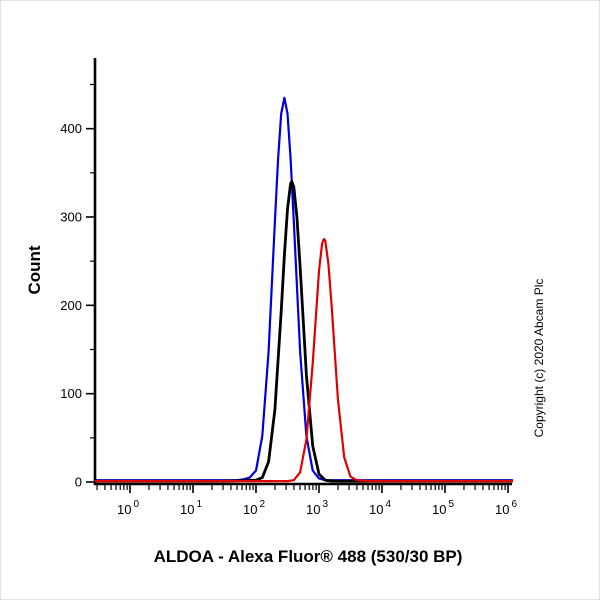  What do you see at coordinates (78, 482) in the screenshot?
I see `y-tick-label: 0` at bounding box center [78, 482].